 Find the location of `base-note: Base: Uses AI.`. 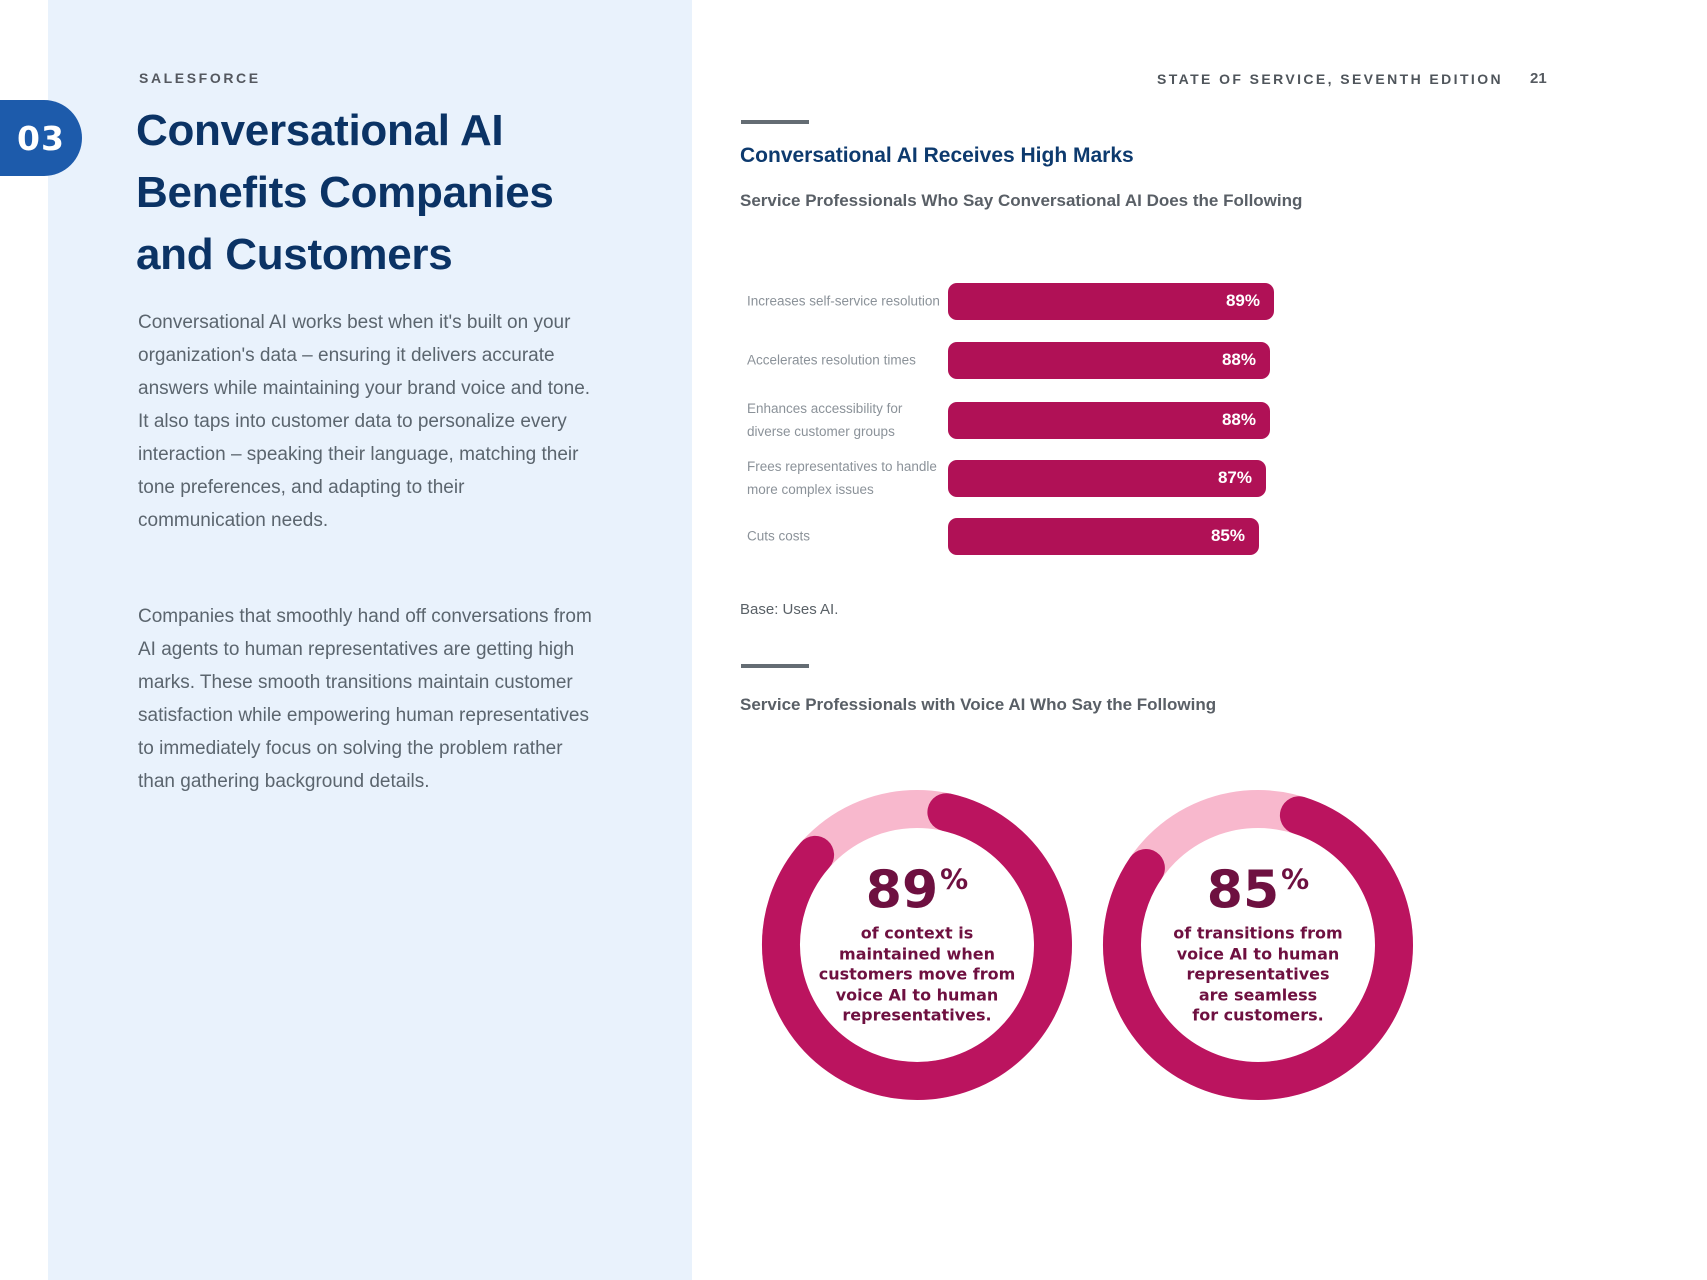

base-note: Base: Uses AI. is located at coordinates (789, 609).